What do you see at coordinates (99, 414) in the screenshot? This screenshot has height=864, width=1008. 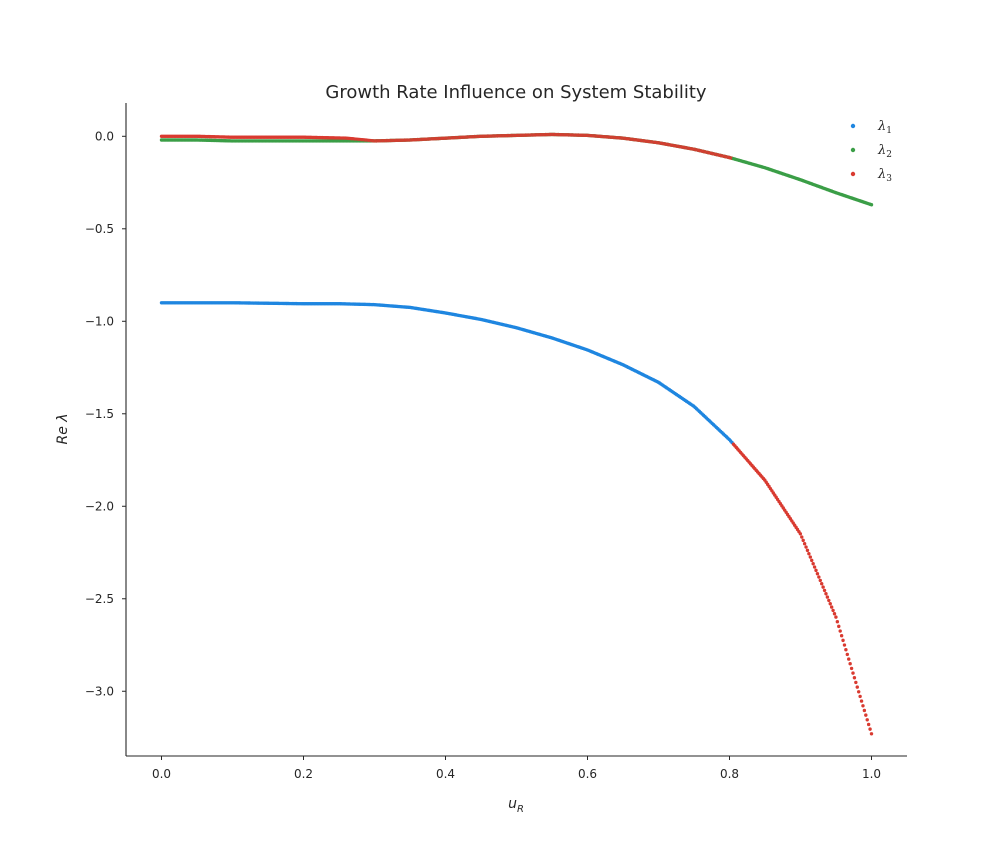 I see `y-tick-label: −1.5` at bounding box center [99, 414].